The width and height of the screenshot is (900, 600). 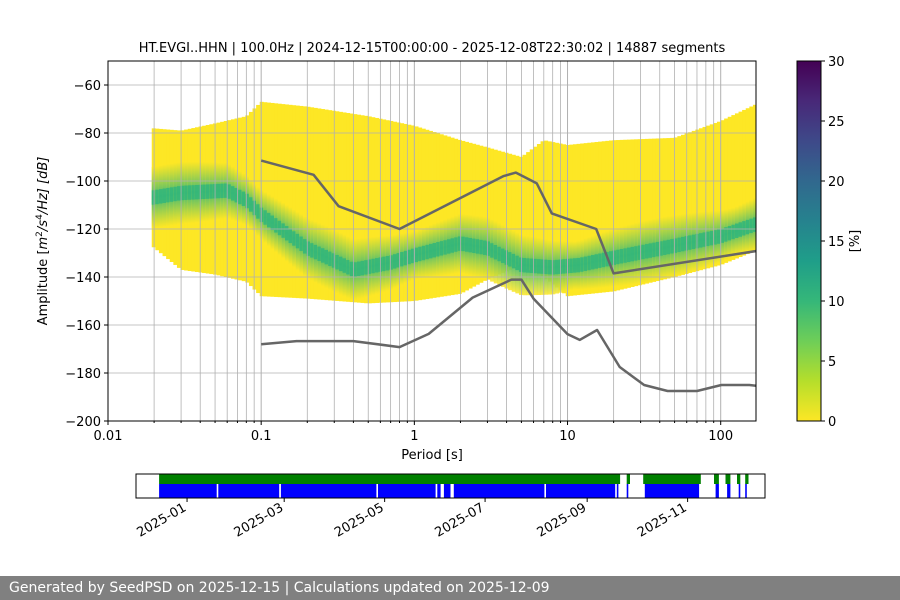 What do you see at coordinates (836, 122) in the screenshot?
I see `colorbar-tick-label: 25` at bounding box center [836, 122].